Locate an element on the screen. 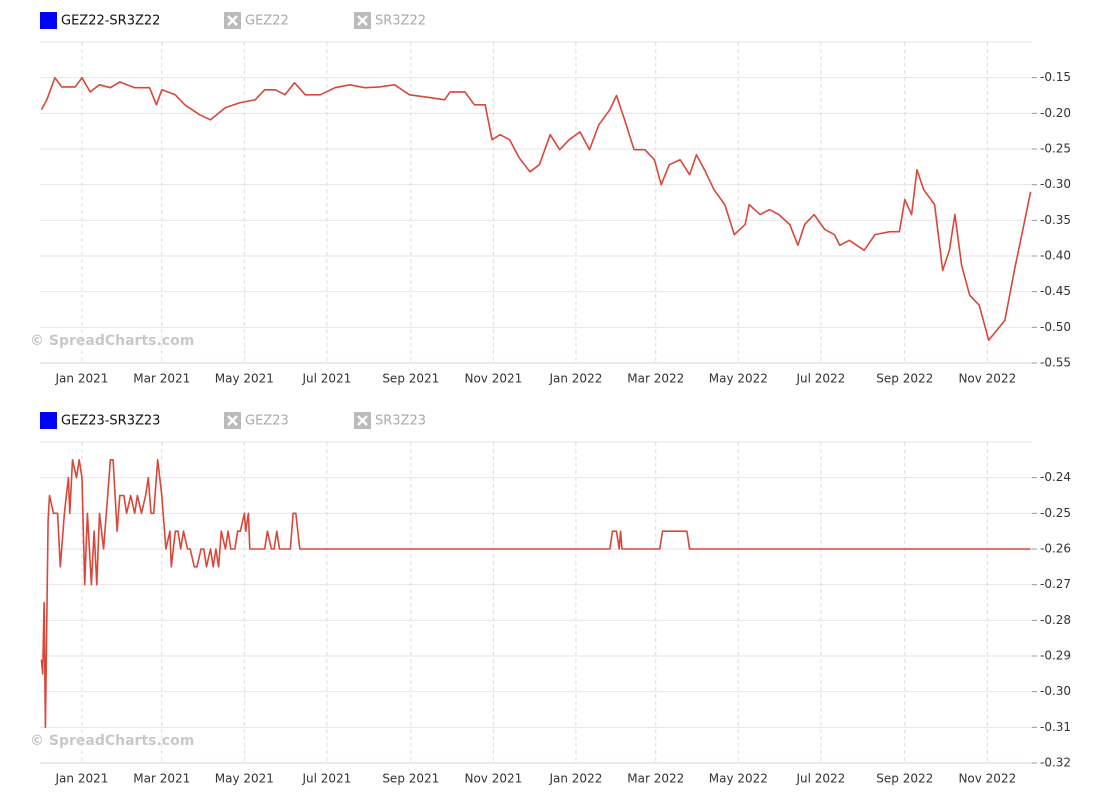 Image resolution: width=1115 pixels, height=800 pixels. legend-hidden-label: GEZ23 is located at coordinates (267, 421).